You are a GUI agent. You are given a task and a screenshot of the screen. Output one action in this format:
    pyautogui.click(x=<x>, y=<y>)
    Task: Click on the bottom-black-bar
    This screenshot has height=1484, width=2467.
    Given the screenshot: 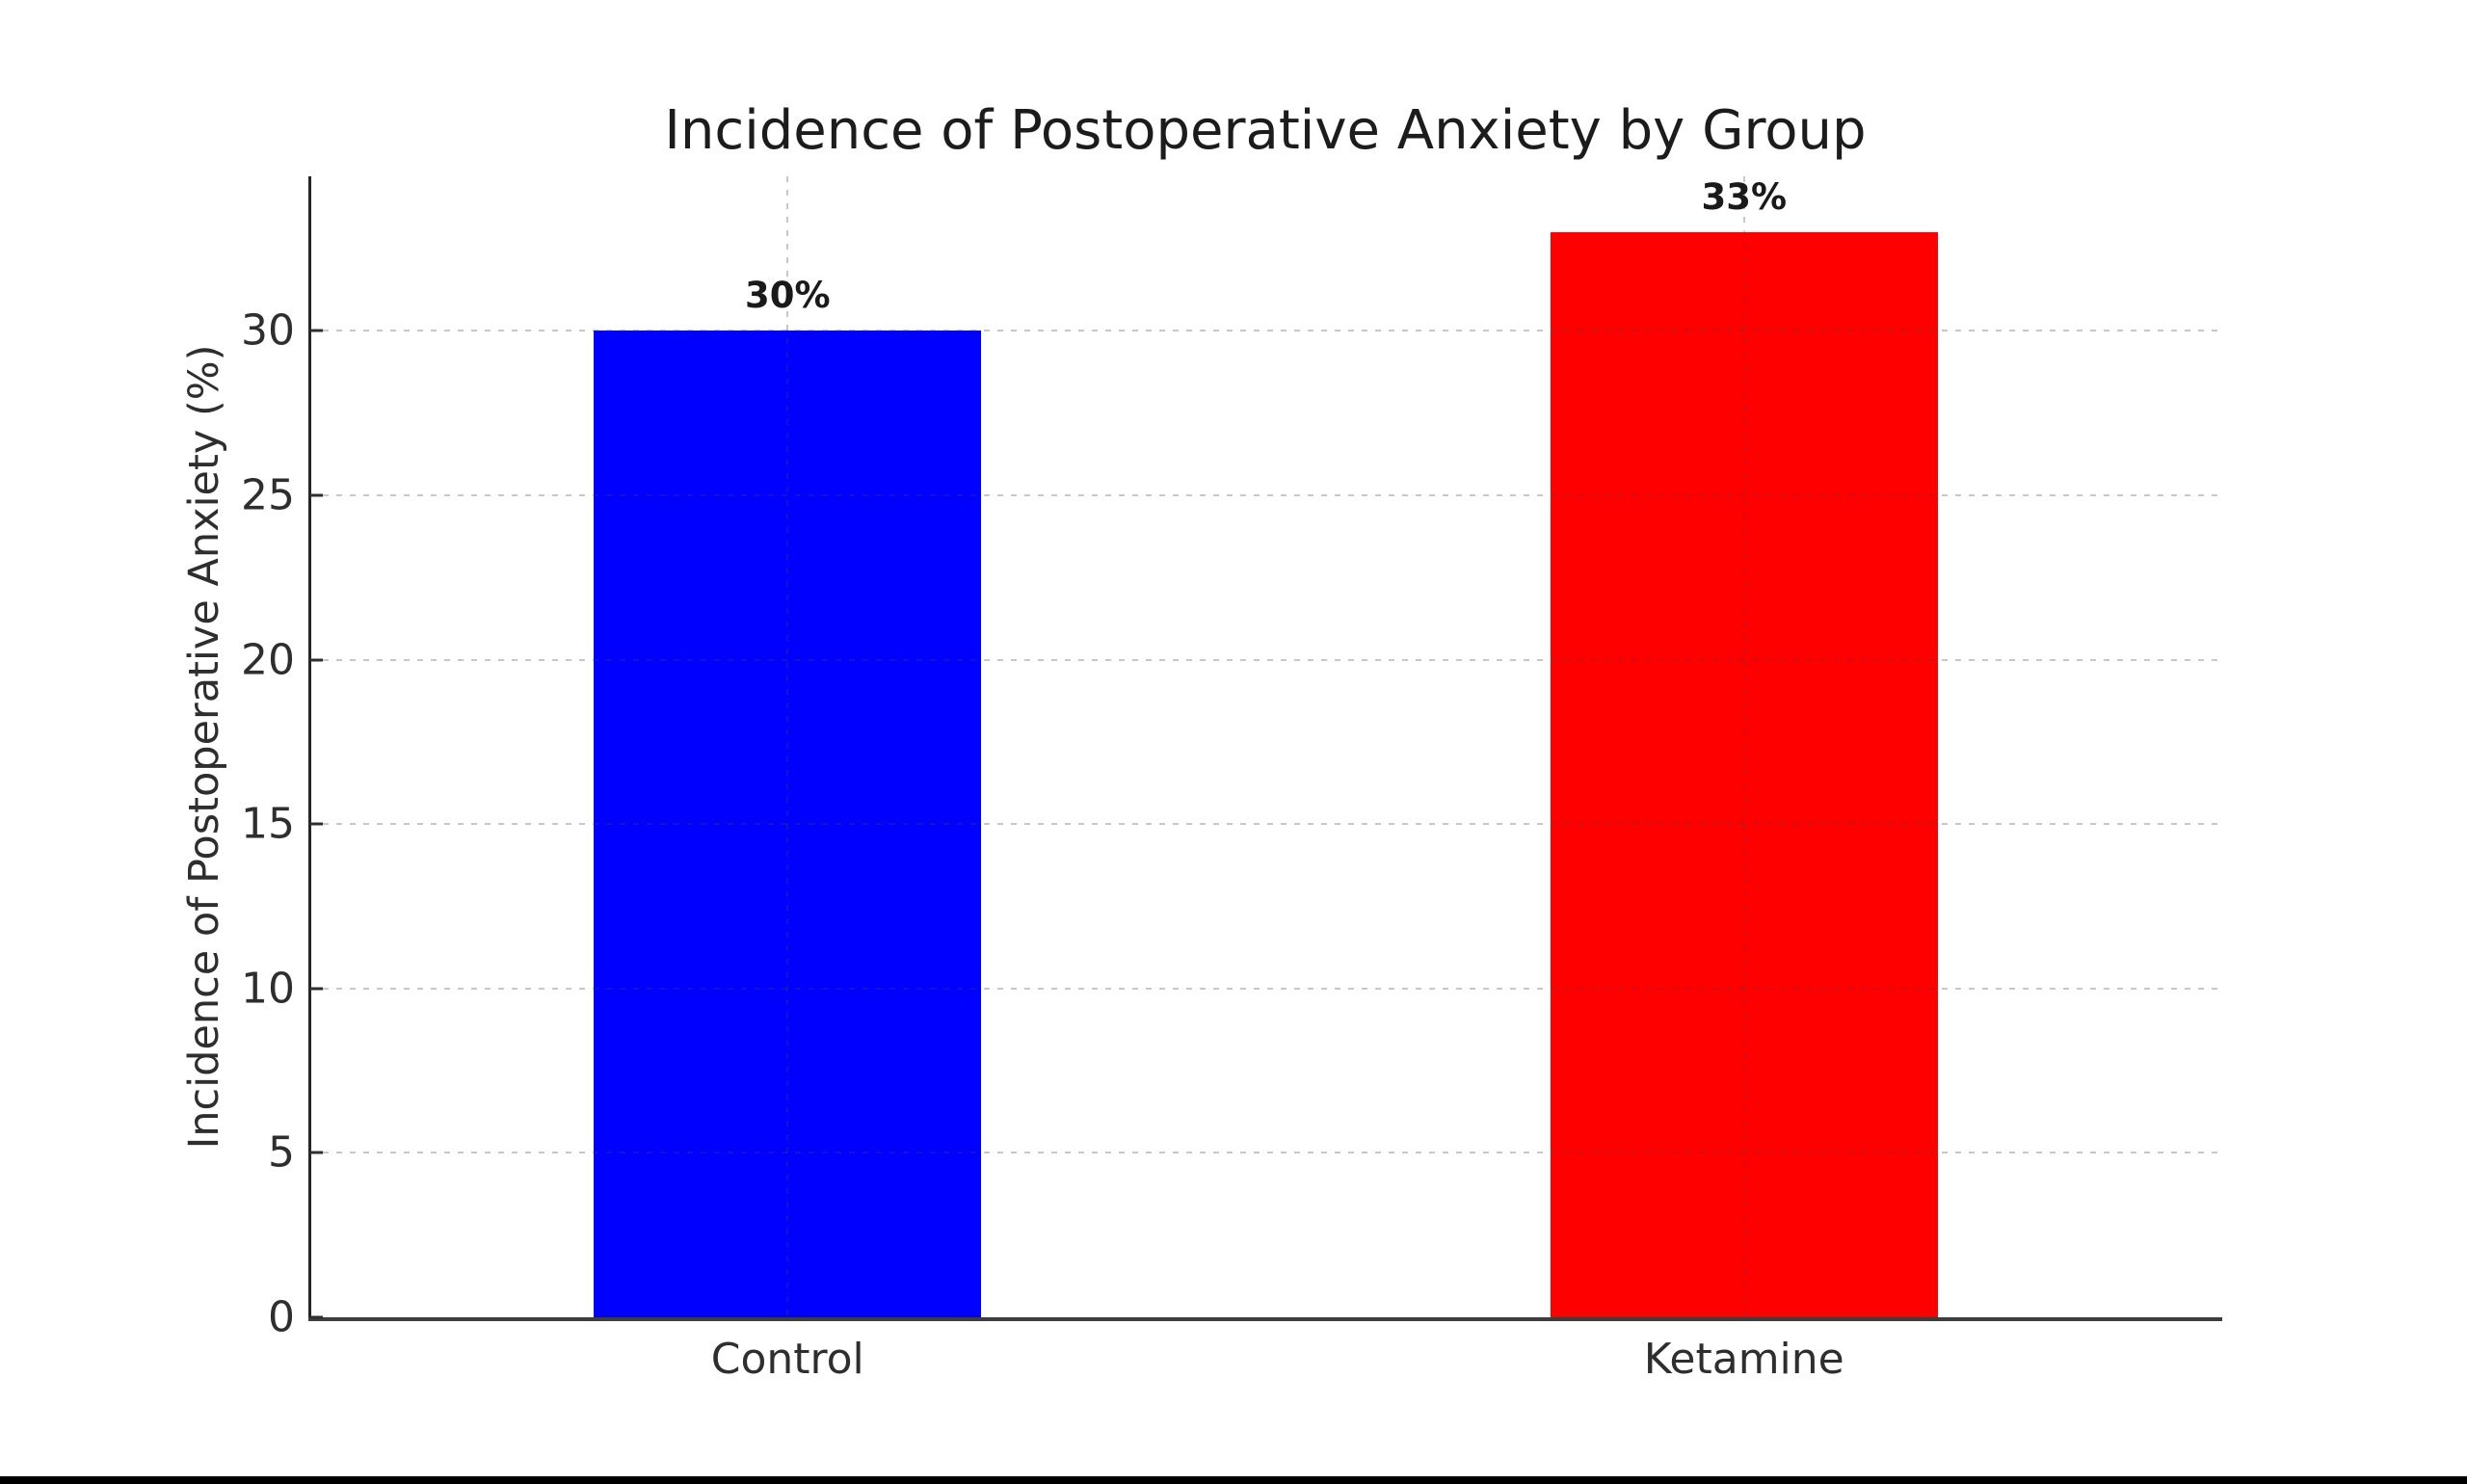 What is the action you would take?
    pyautogui.click(x=1233, y=1480)
    